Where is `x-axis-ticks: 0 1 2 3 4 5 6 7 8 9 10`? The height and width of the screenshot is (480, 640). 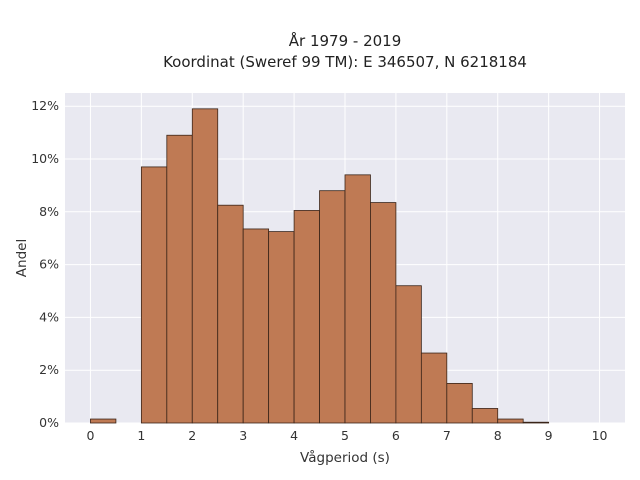 x-axis-ticks: 0 1 2 3 4 5 6 7 8 9 10 is located at coordinates (346, 435).